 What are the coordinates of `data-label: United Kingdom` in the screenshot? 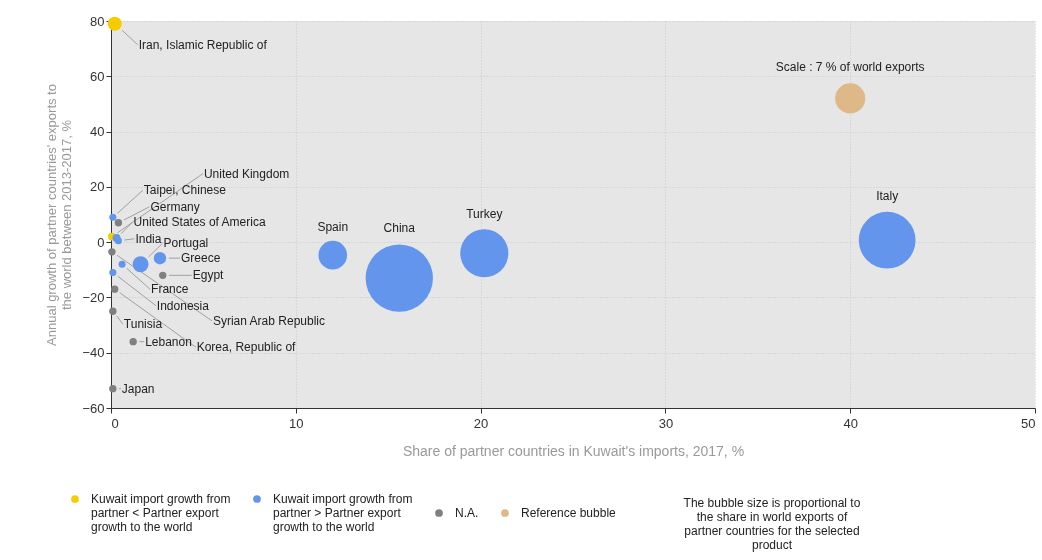 It's located at (246, 173).